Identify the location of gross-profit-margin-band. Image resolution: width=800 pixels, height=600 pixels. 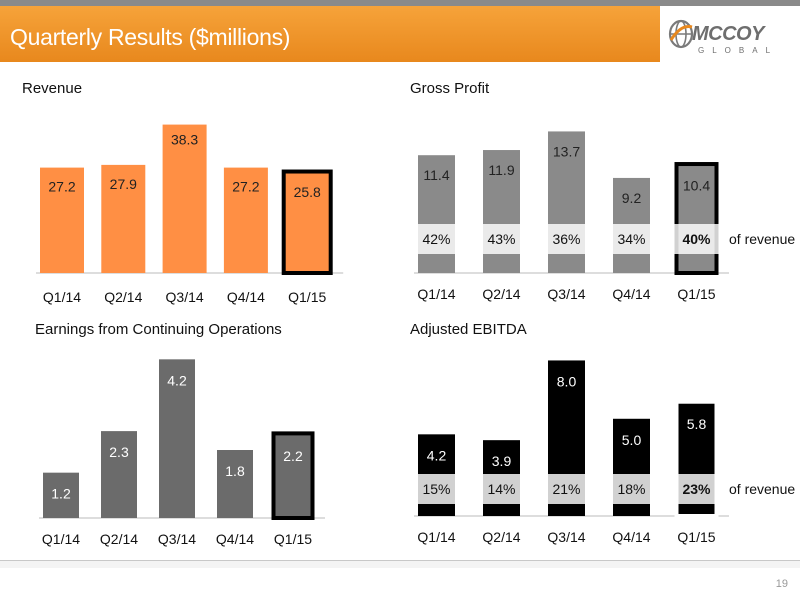
(566, 239).